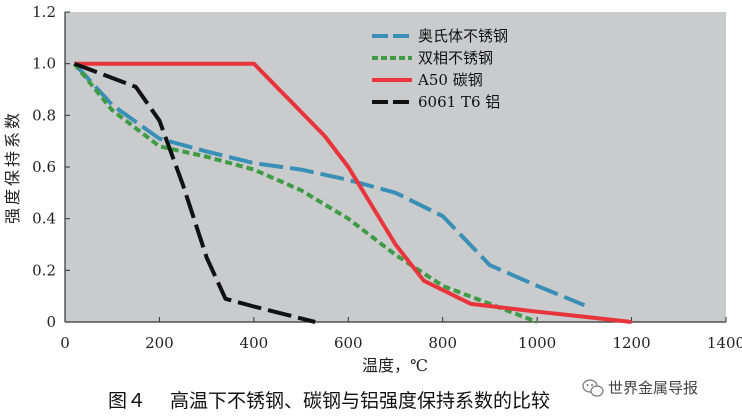 The width and height of the screenshot is (742, 418). What do you see at coordinates (254, 343) in the screenshot?
I see `x-tick-label: 400` at bounding box center [254, 343].